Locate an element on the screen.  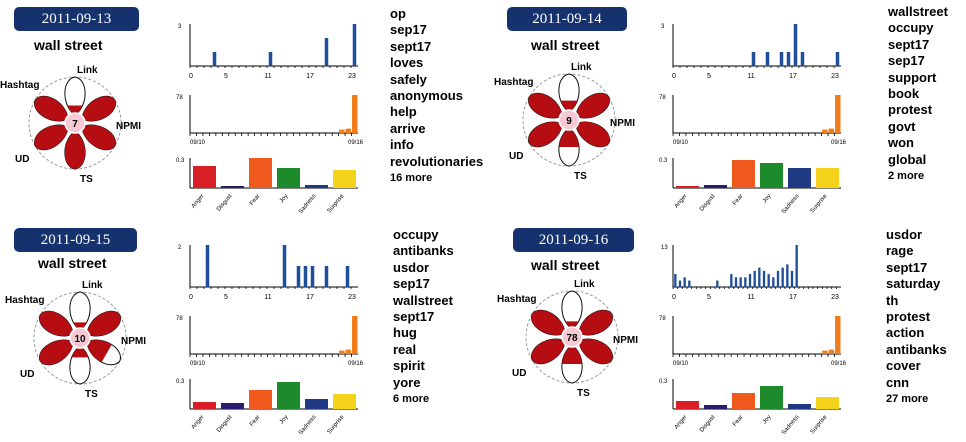
date-badge: 2011-09-14 is located at coordinates (567, 19).